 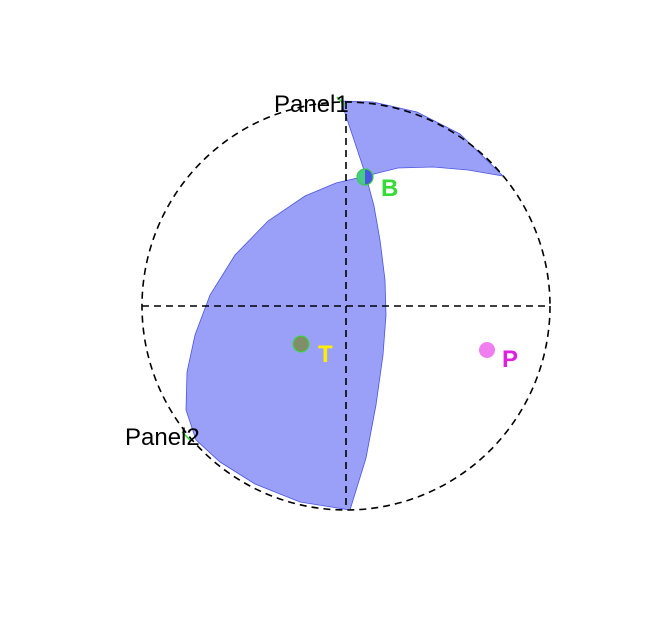 What do you see at coordinates (301, 344) in the screenshot?
I see `t-axis-marker` at bounding box center [301, 344].